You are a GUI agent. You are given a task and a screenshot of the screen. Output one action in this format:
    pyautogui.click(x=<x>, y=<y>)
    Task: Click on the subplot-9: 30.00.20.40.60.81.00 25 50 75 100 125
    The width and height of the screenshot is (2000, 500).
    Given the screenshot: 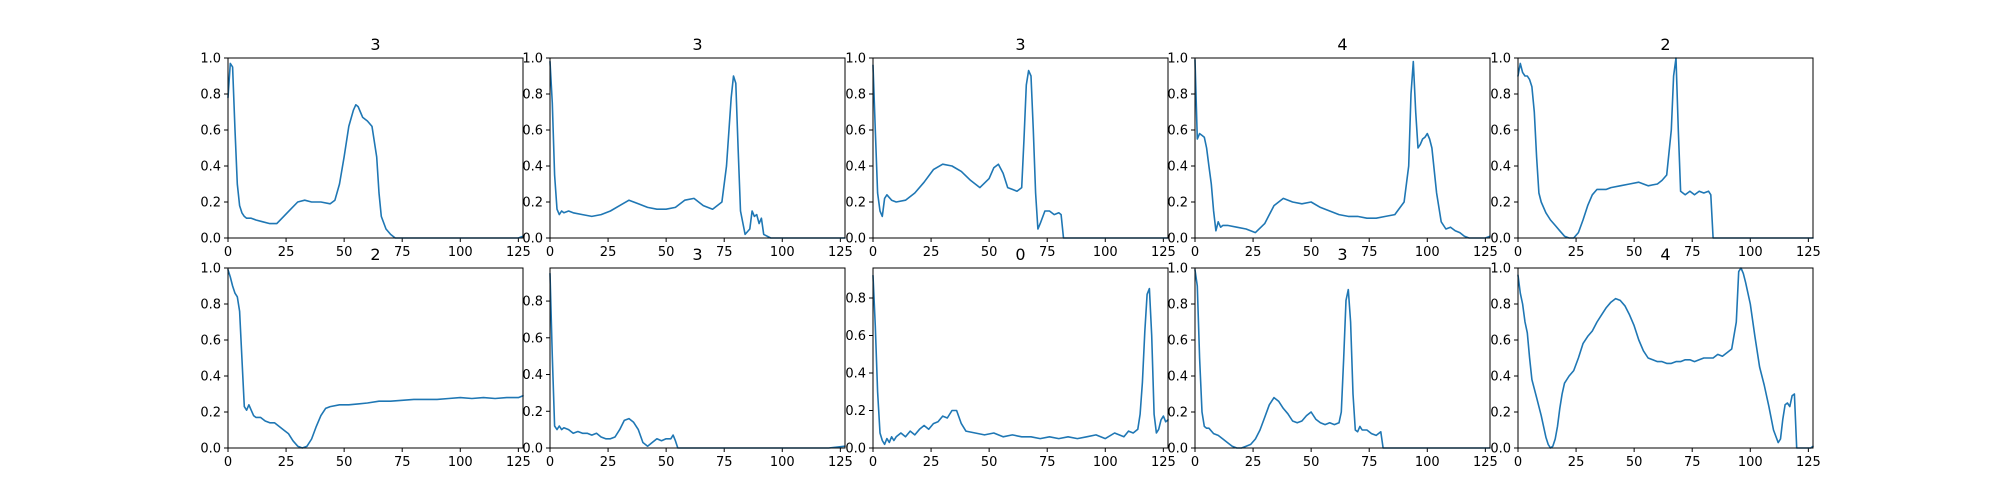 What is the action you would take?
    pyautogui.click(x=1332, y=357)
    